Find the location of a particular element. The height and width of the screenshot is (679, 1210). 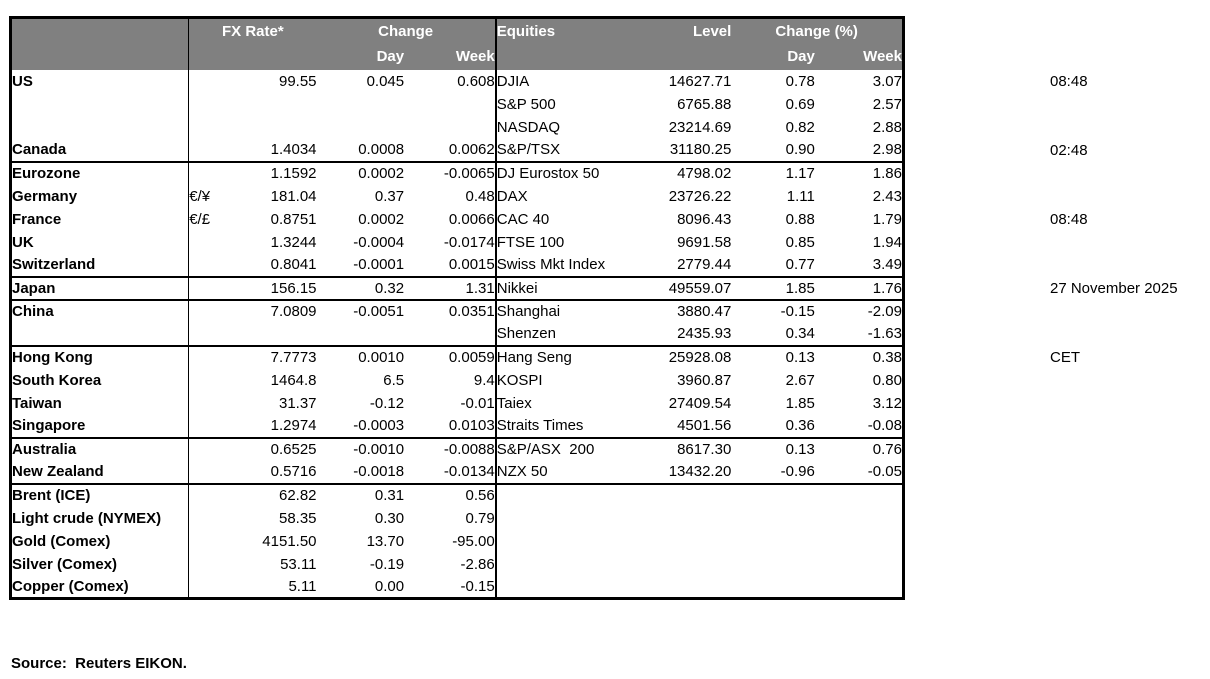

fx-change-day-value: -0.0018 is located at coordinates (379, 471).